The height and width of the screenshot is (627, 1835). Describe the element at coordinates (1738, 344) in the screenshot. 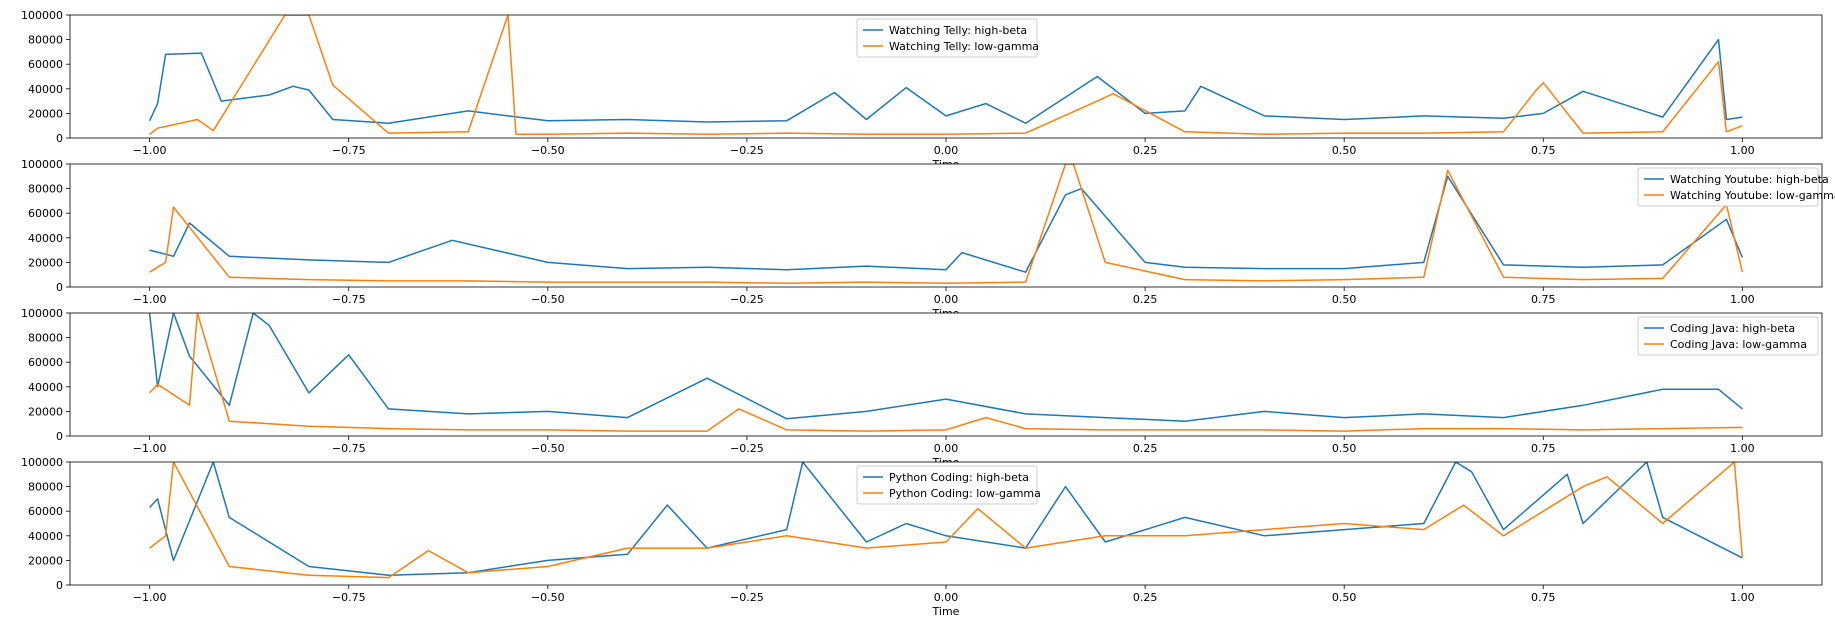

I see `legend-label: Coding Java: low-gamma` at that location.